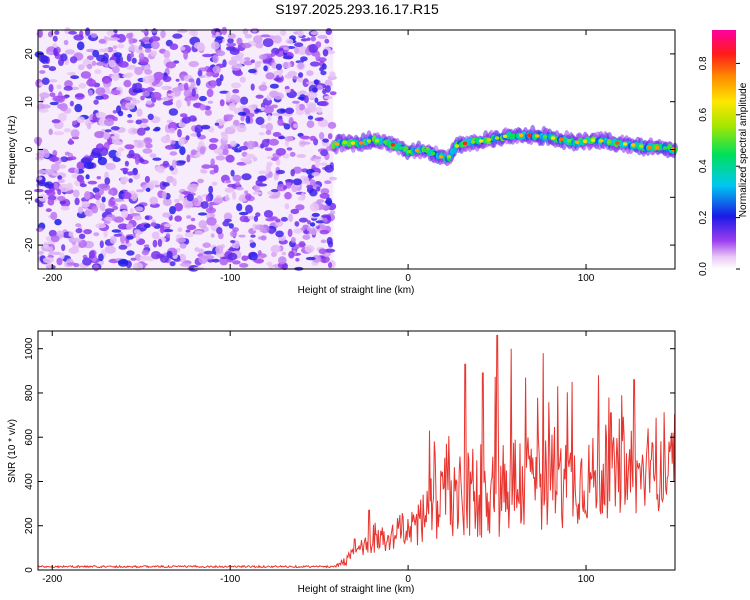 This screenshot has height=600, width=750. What do you see at coordinates (29, 54) in the screenshot?
I see `spectrogram-y-tick-label: 20` at bounding box center [29, 54].